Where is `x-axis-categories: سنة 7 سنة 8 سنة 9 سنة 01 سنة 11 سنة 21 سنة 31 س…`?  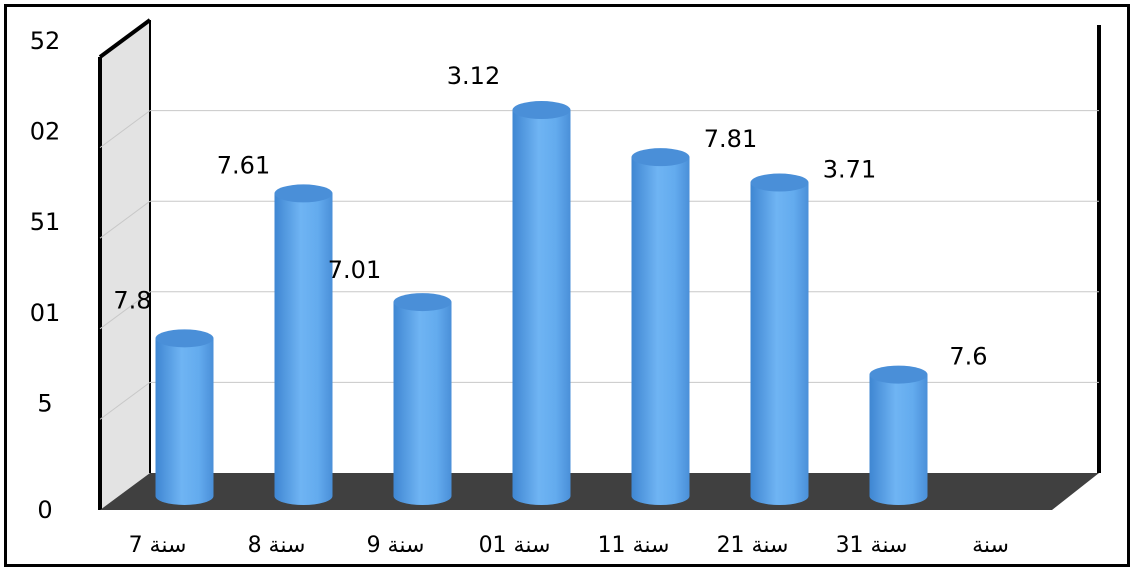
x-axis-categories: سنة 7 سنة 8 سنة 9 سنة 01 سنة 11 سنة 21 سنة 31 س… is located at coordinates (569, 545).